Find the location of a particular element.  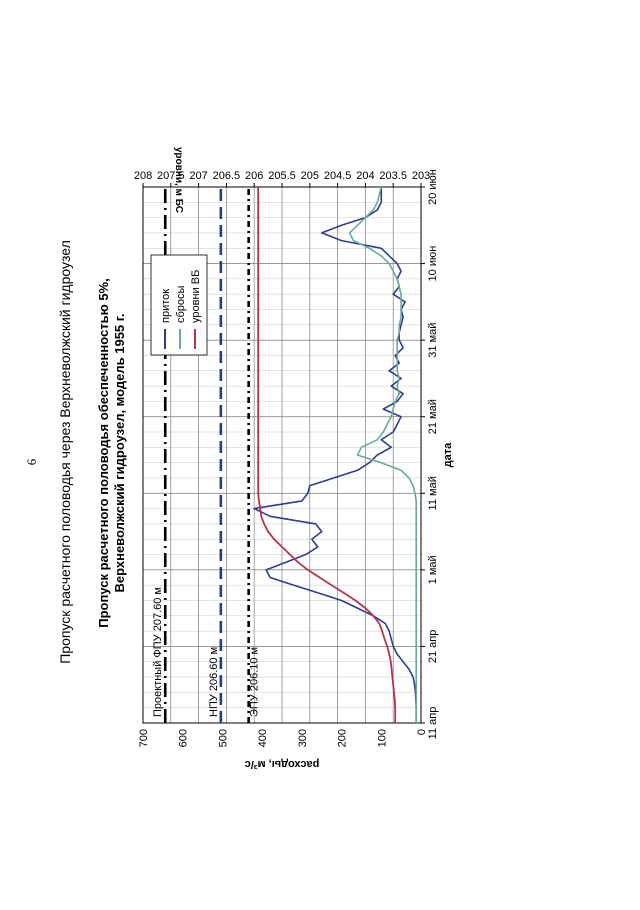

y-left-tick-label: 400 is located at coordinates (263, 738).